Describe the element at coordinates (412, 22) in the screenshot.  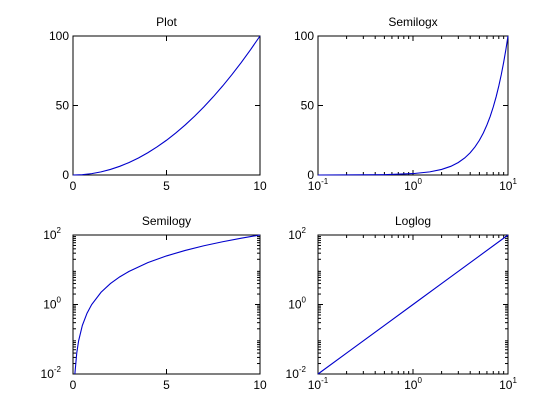
I see `chart-title: Semilogx` at that location.